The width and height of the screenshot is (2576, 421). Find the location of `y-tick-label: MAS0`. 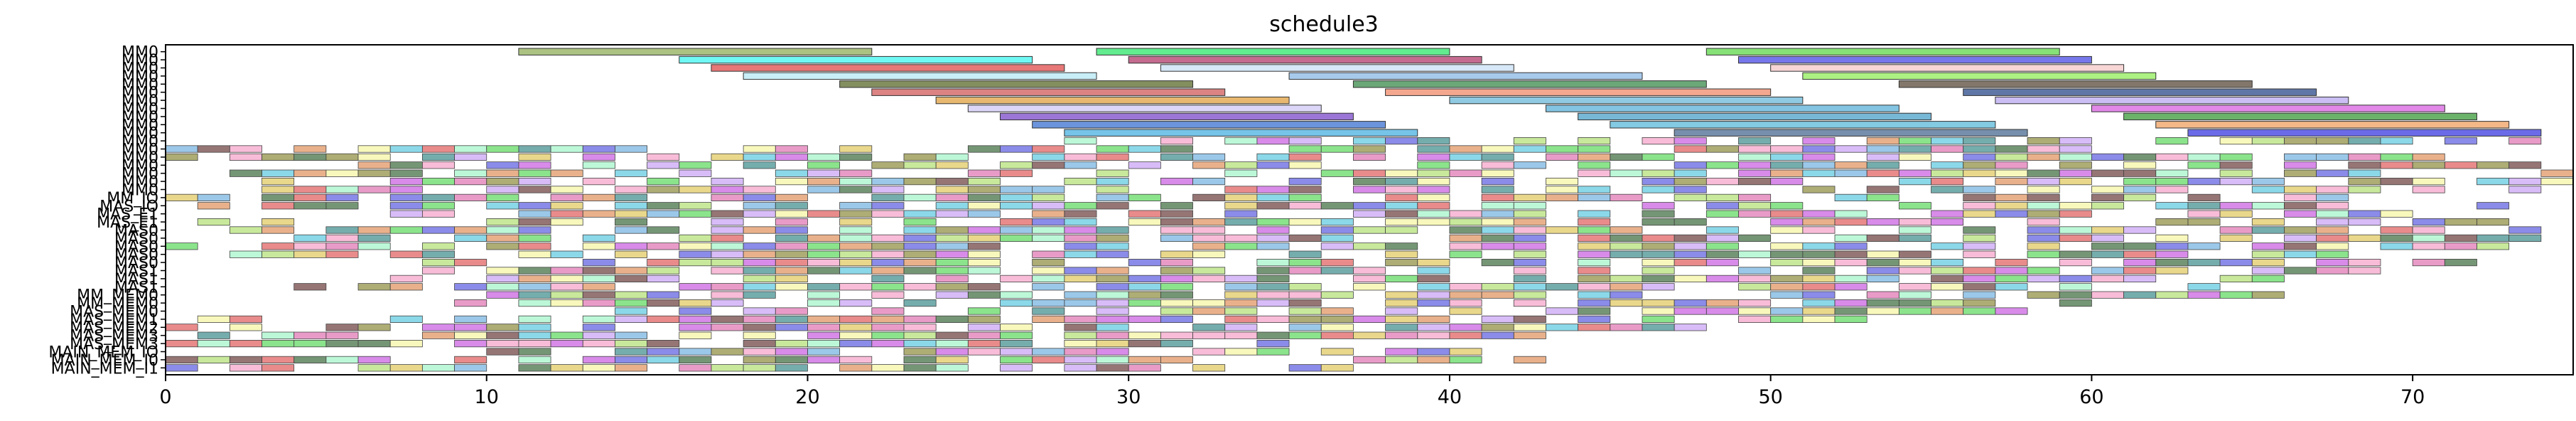

y-tick-label: MAS0 is located at coordinates (136, 247).